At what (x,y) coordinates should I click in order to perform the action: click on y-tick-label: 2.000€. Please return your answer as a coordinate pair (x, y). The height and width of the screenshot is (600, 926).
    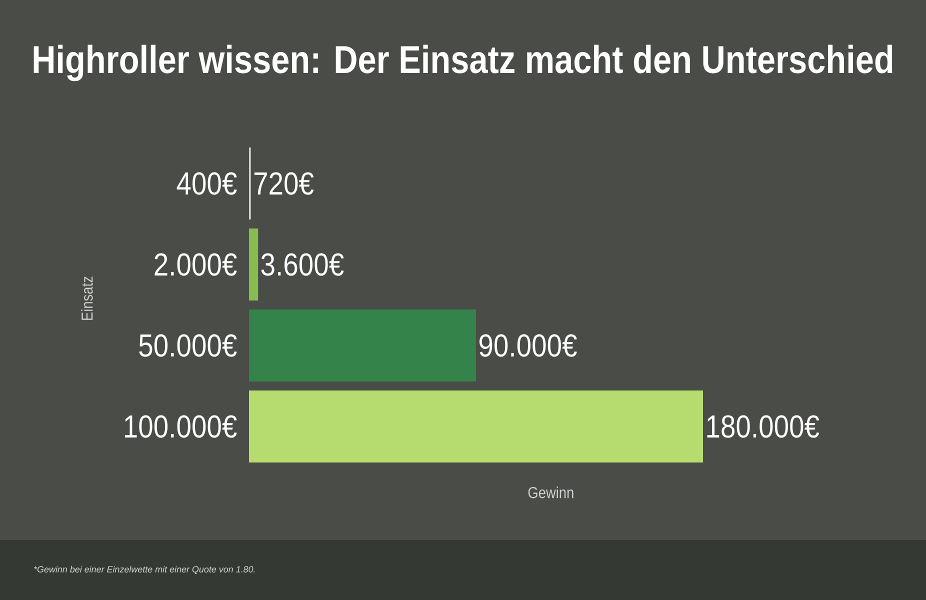
    Looking at the image, I should click on (195, 264).